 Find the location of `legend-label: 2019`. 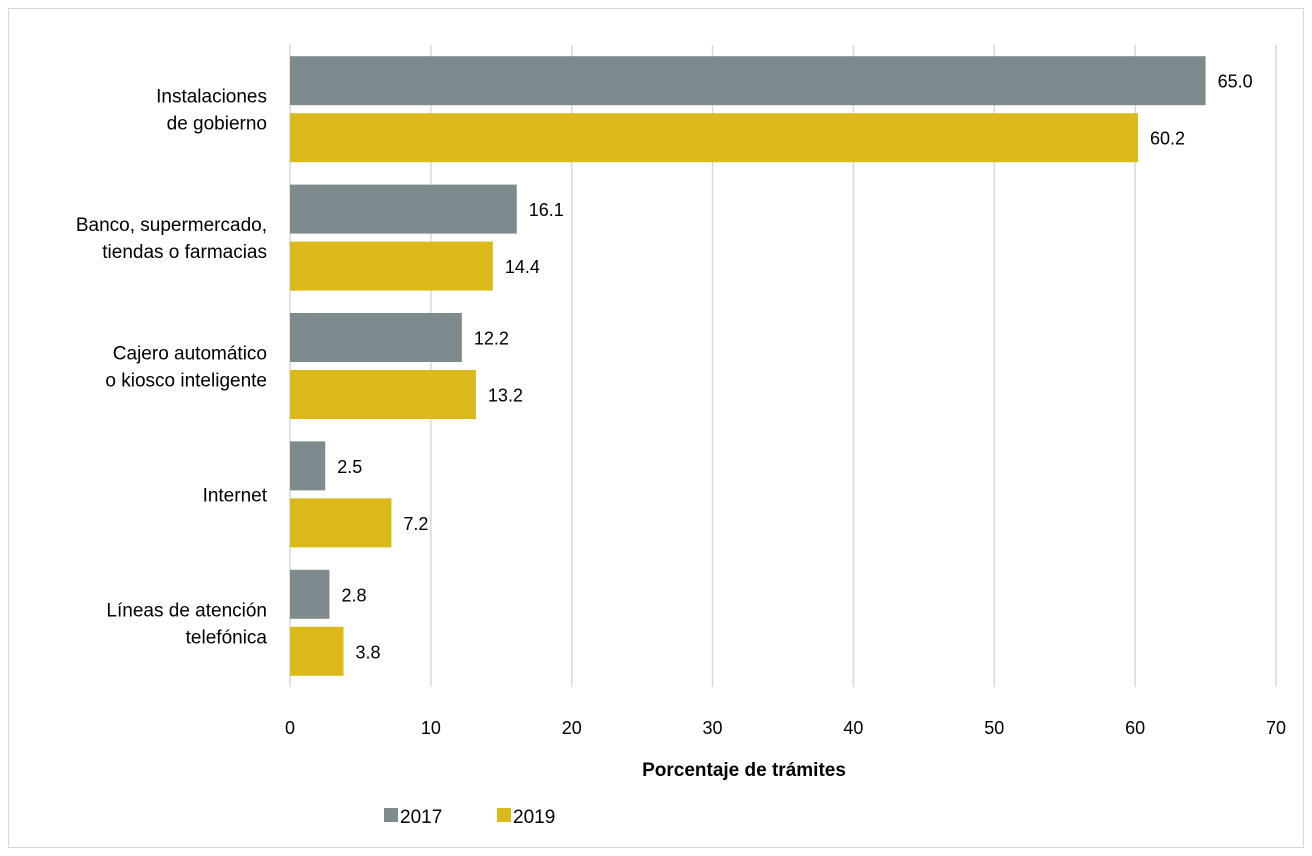

legend-label: 2019 is located at coordinates (534, 817).